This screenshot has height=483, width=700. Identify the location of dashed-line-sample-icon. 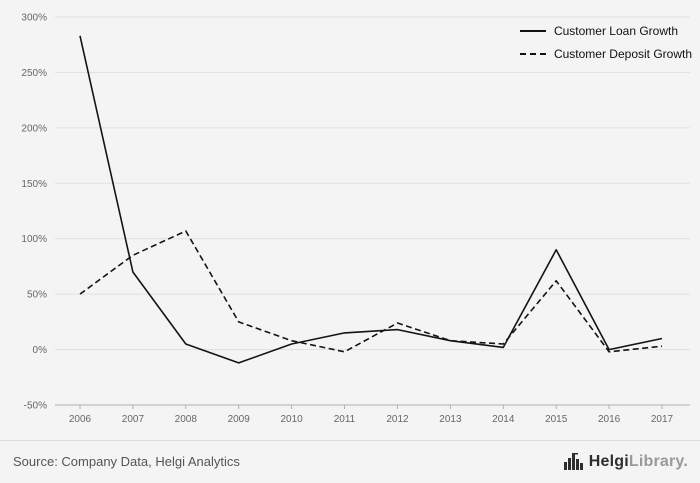
(532, 54).